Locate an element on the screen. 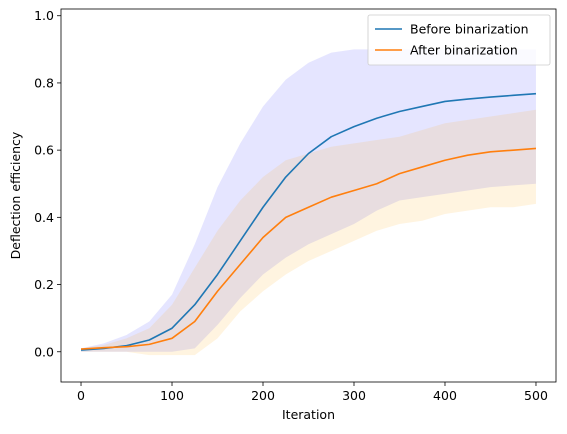 The width and height of the screenshot is (567, 434). legend-box is located at coordinates (459, 40).